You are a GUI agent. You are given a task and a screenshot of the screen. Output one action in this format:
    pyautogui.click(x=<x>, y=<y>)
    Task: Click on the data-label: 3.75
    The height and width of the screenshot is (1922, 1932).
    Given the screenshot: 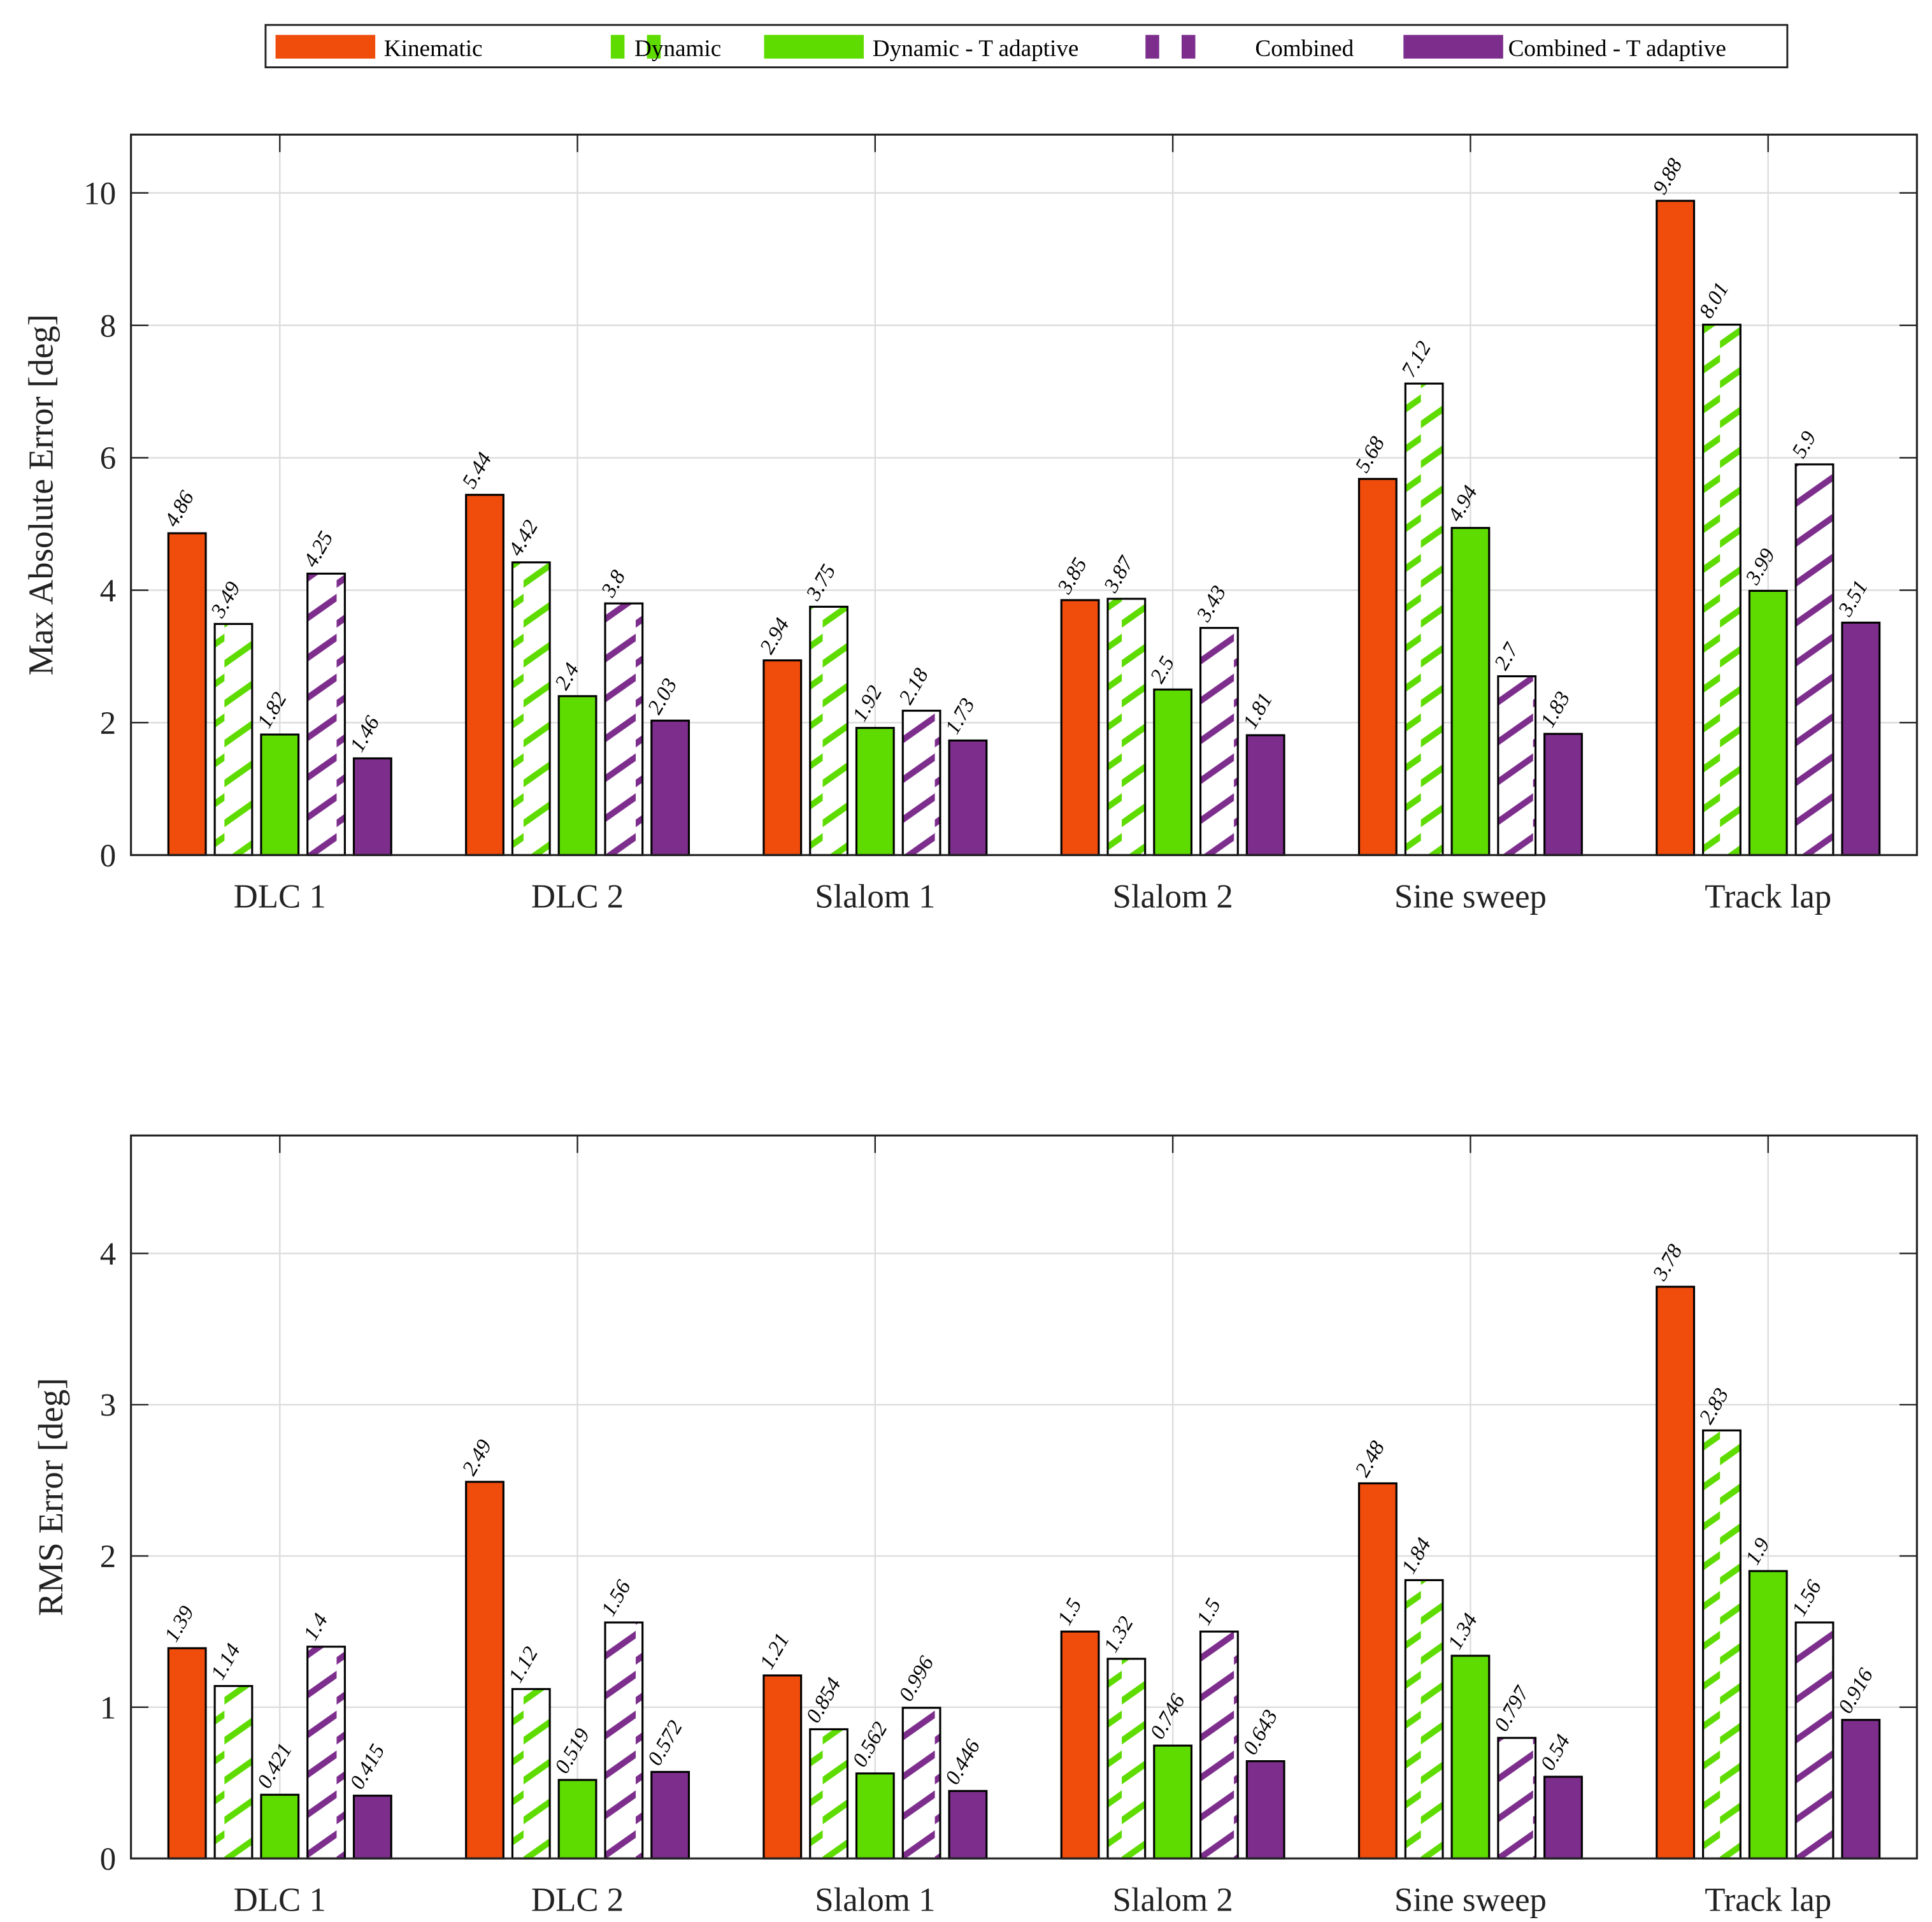 What is the action you would take?
    pyautogui.click(x=821, y=583)
    